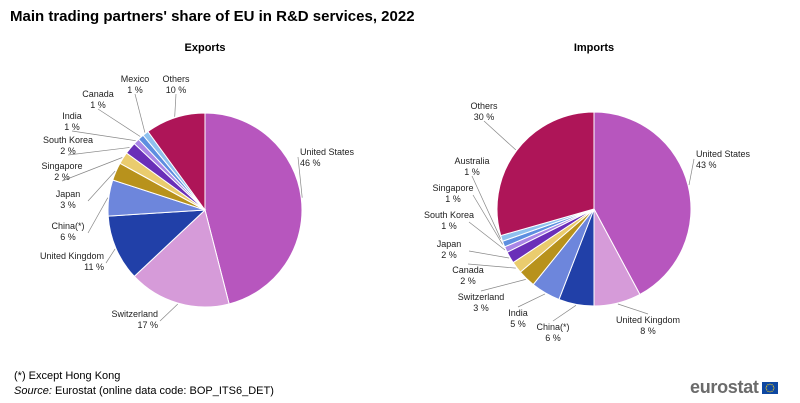 This screenshot has width=800, height=403. What do you see at coordinates (68, 205) in the screenshot?
I see `exports-slice-japan-value: 3 %` at bounding box center [68, 205].